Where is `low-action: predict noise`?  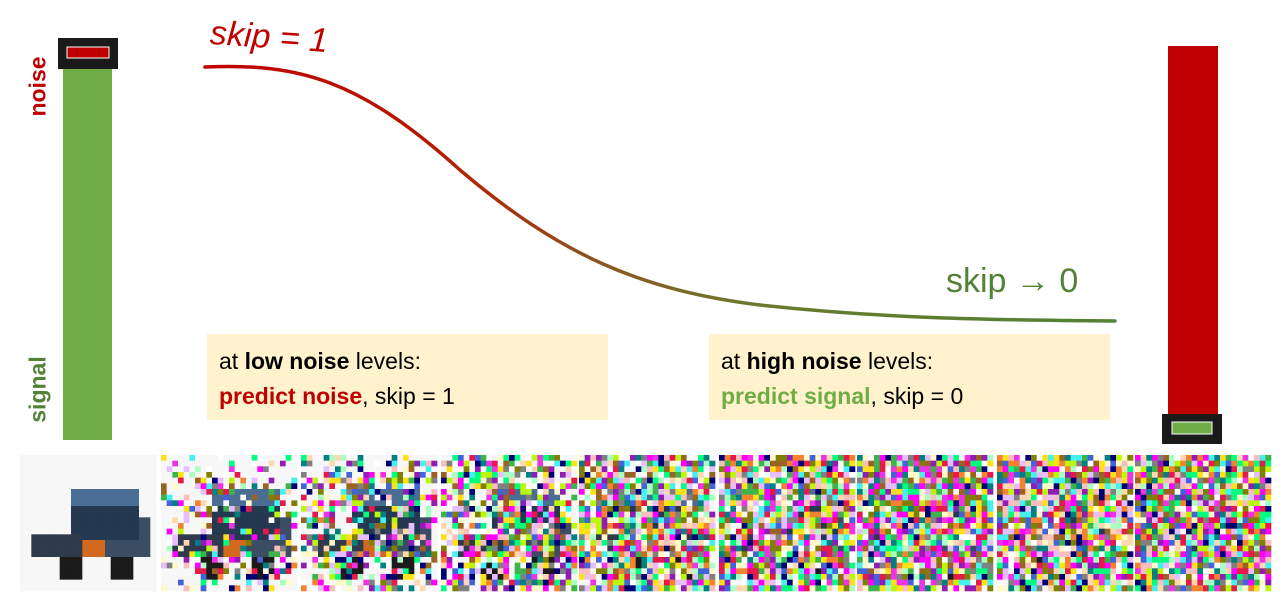
low-action: predict noise is located at coordinates (291, 396).